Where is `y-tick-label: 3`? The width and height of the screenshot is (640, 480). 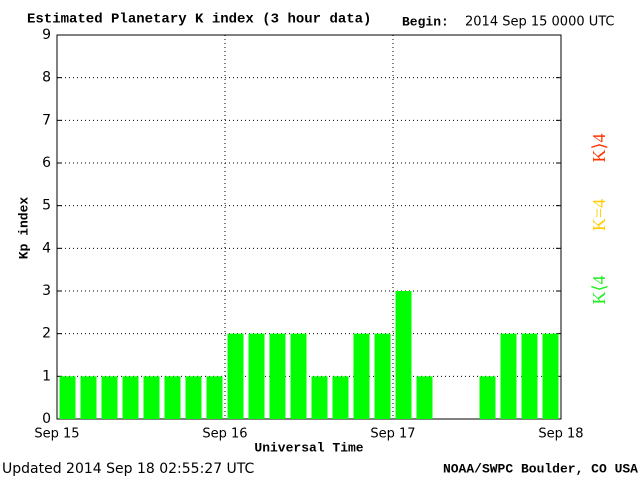
y-tick-label: 3 is located at coordinates (46, 291).